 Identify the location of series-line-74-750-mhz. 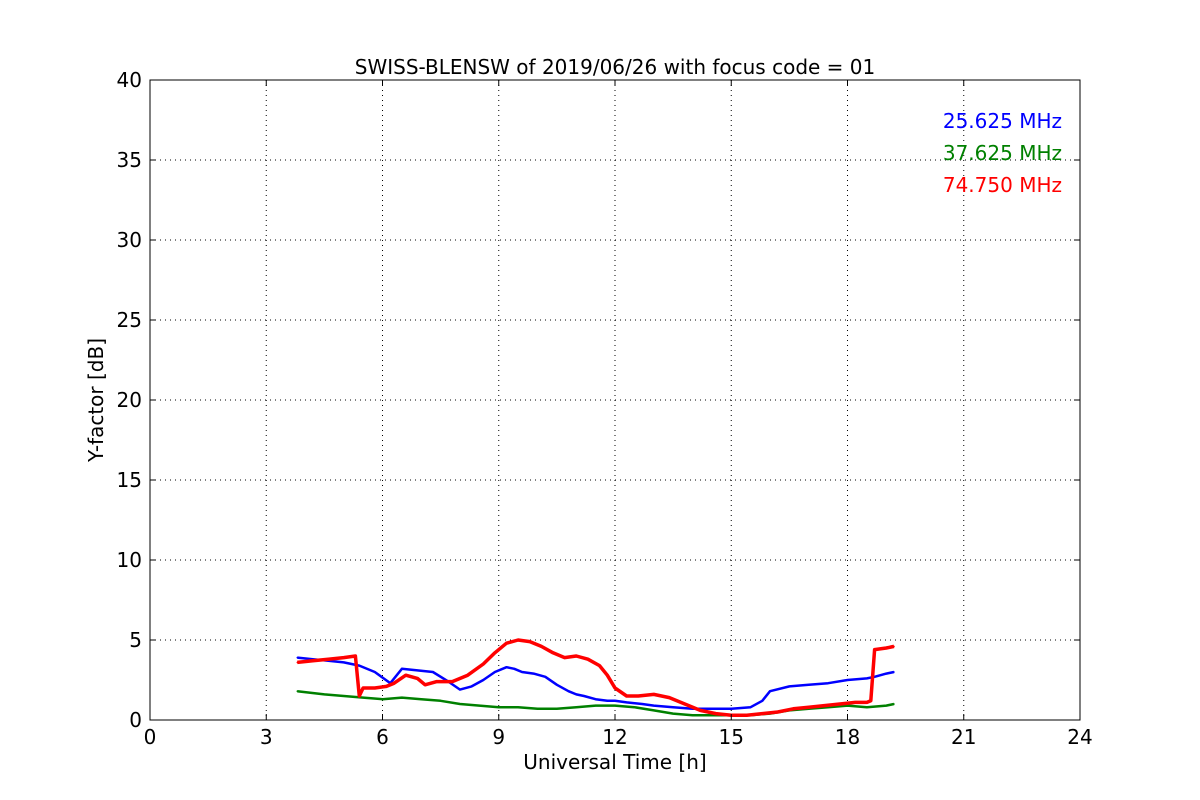
(596, 677).